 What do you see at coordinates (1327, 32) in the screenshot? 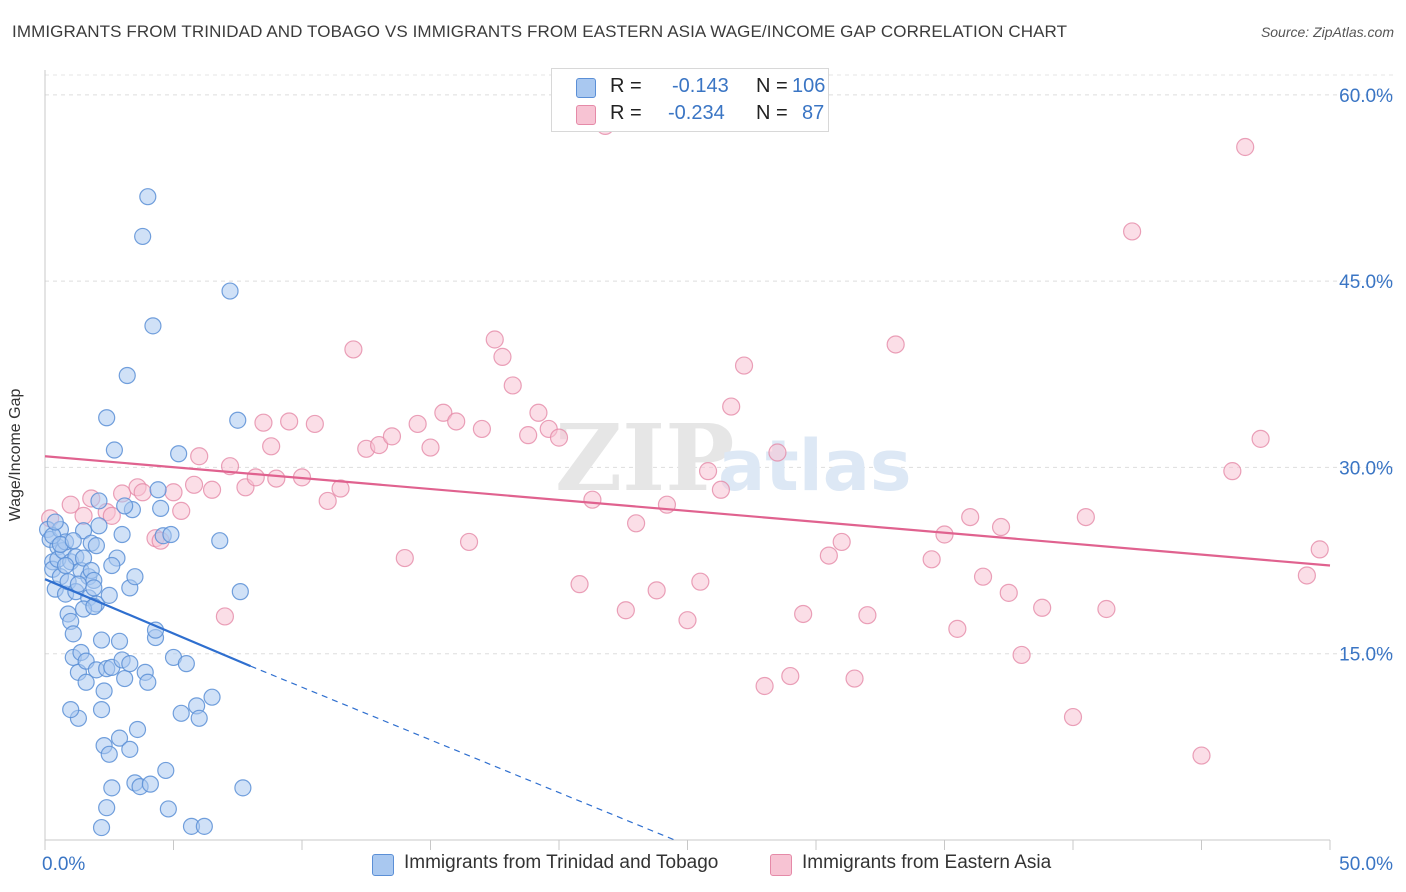
I see `source-credit: Source: ZipAtlas.com` at bounding box center [1327, 32].